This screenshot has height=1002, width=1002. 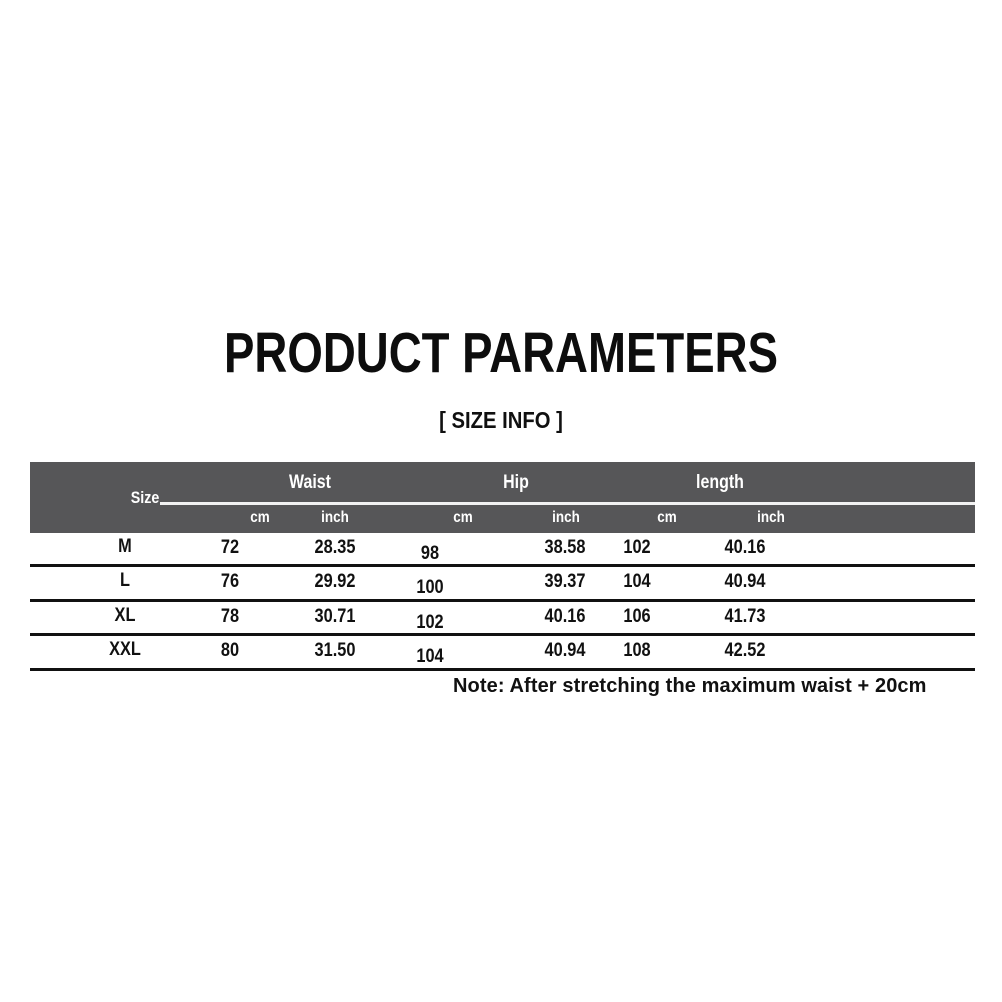 What do you see at coordinates (745, 582) in the screenshot?
I see `cell-length-inch: 40.94` at bounding box center [745, 582].